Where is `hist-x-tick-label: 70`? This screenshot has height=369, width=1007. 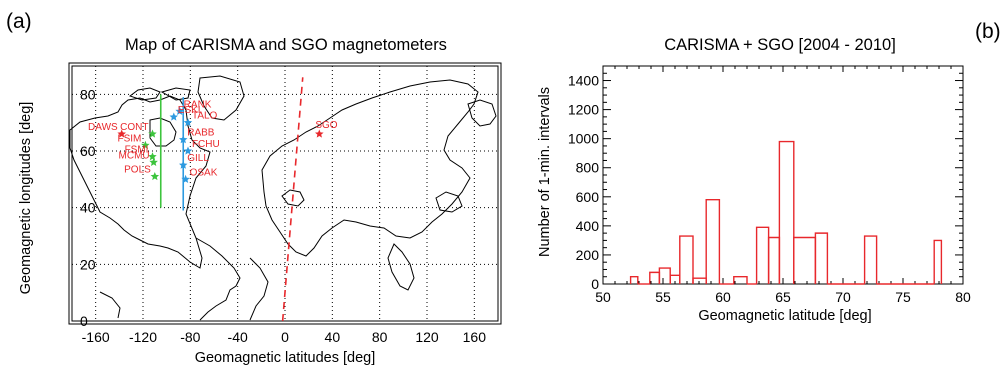 hist-x-tick-label: 70 is located at coordinates (843, 297).